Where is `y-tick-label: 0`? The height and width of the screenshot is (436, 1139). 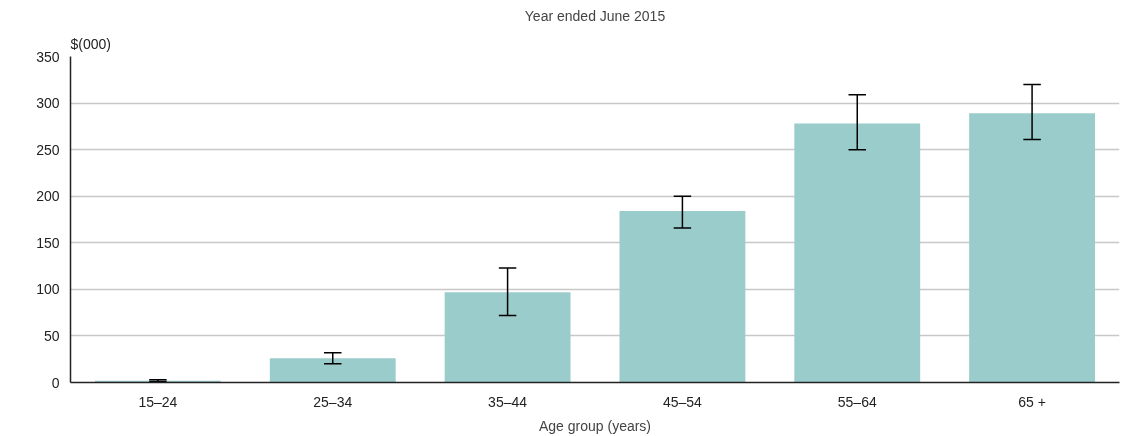
y-tick-label: 0 is located at coordinates (55, 382).